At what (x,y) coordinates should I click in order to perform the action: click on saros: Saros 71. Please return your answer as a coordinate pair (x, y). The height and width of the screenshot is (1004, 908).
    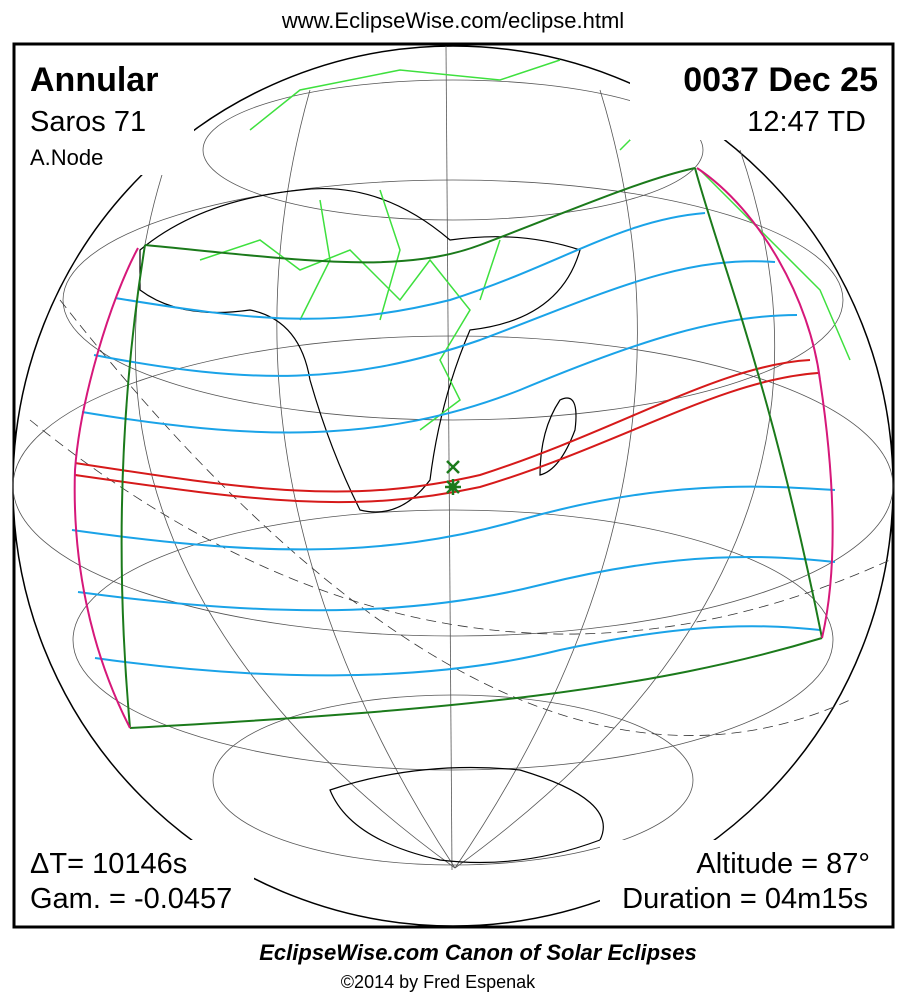
    Looking at the image, I should click on (88, 122).